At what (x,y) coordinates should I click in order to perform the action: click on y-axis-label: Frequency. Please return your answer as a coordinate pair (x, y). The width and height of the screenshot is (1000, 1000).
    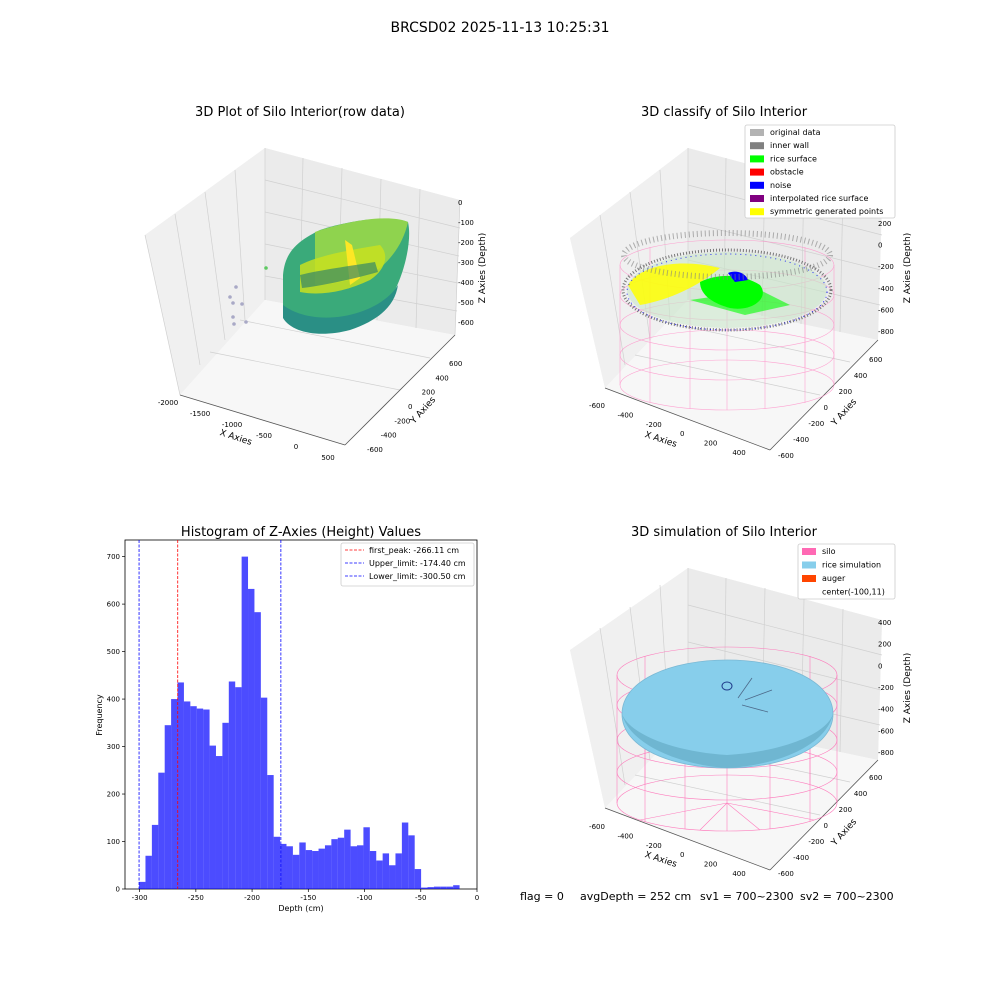
    Looking at the image, I should click on (99, 715).